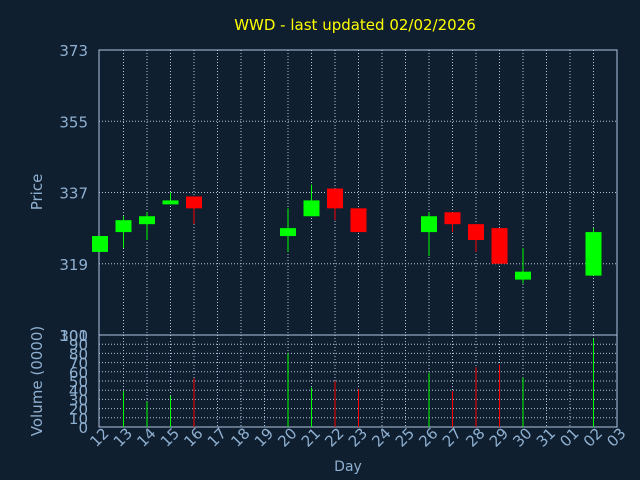 The width and height of the screenshot is (640, 480). What do you see at coordinates (123, 437) in the screenshot?
I see `x-tick-label: 13` at bounding box center [123, 437].